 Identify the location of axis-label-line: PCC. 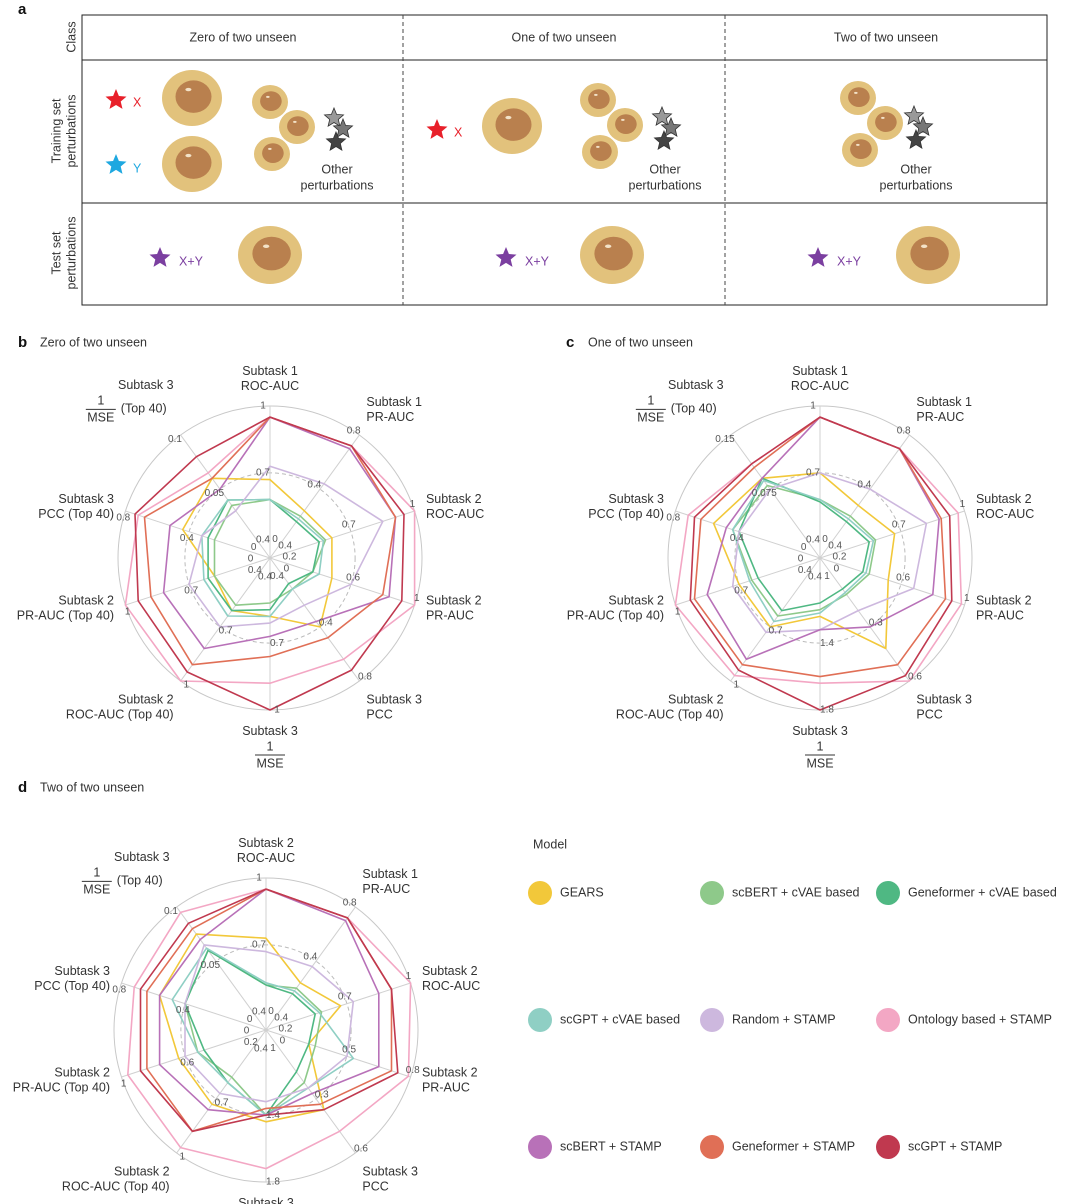
(929, 714).